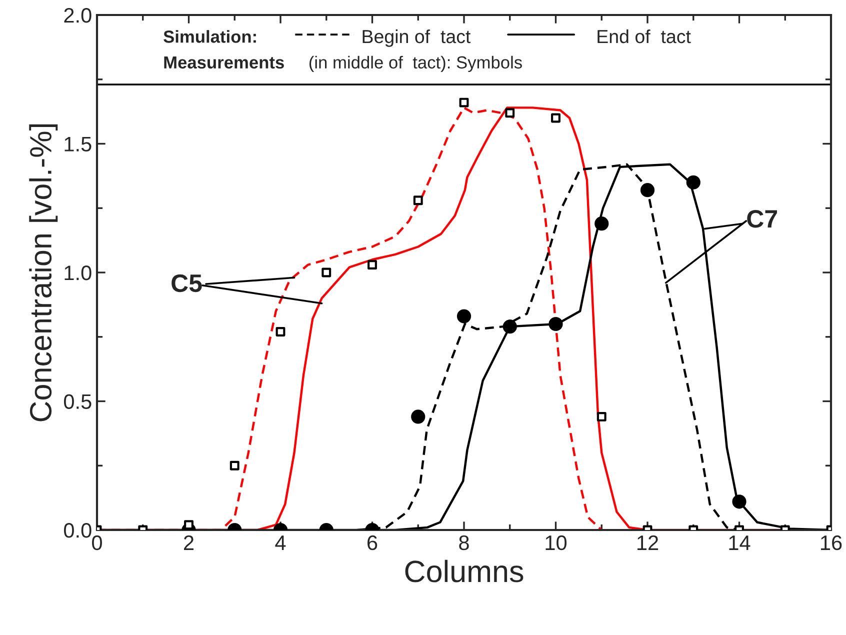 The height and width of the screenshot is (635, 846). Describe the element at coordinates (43, 273) in the screenshot. I see `y-axis-title: Concentration [vol.-%]` at that location.